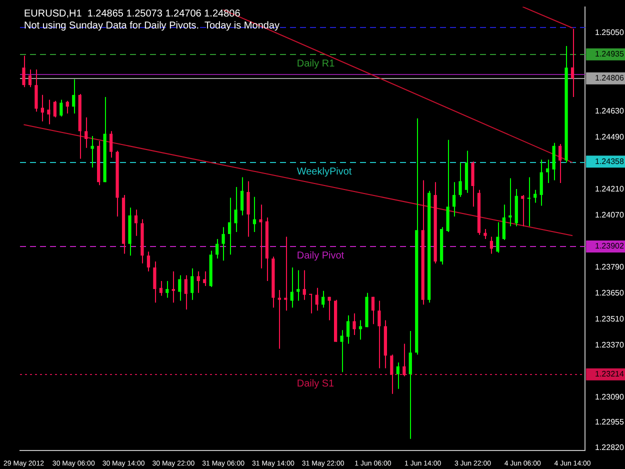 This screenshot has height=469, width=625. Describe the element at coordinates (609, 422) in the screenshot. I see `y-tick-label: 1.22955` at that location.